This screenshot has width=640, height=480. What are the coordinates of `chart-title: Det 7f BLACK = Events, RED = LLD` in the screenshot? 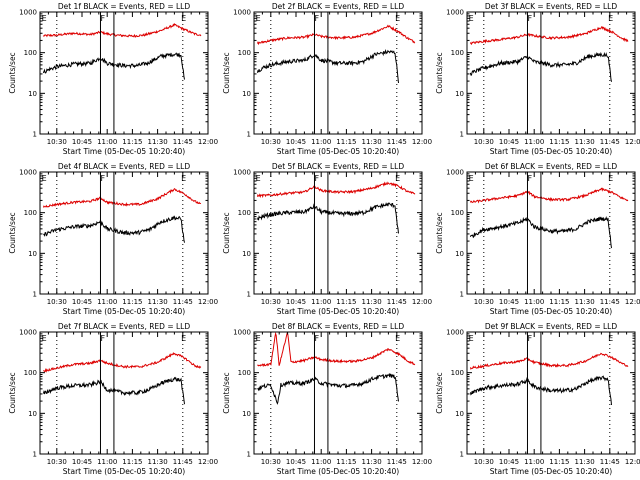 It's located at (124, 326).